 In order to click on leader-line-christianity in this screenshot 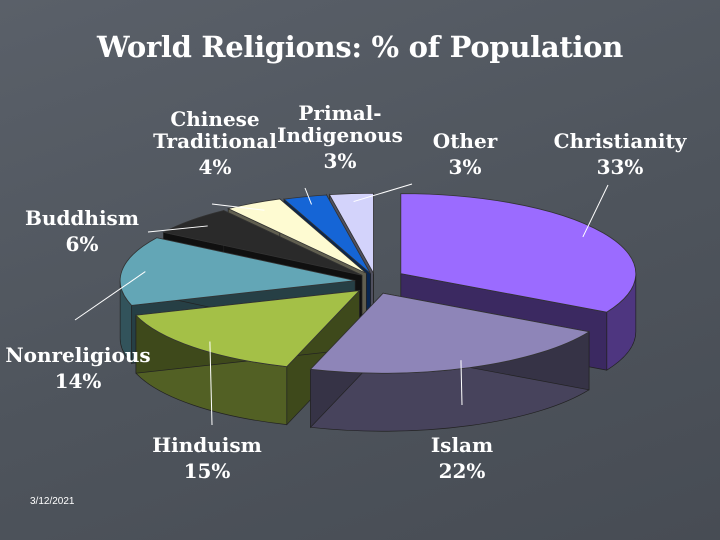, I will do `click(595, 211)`.